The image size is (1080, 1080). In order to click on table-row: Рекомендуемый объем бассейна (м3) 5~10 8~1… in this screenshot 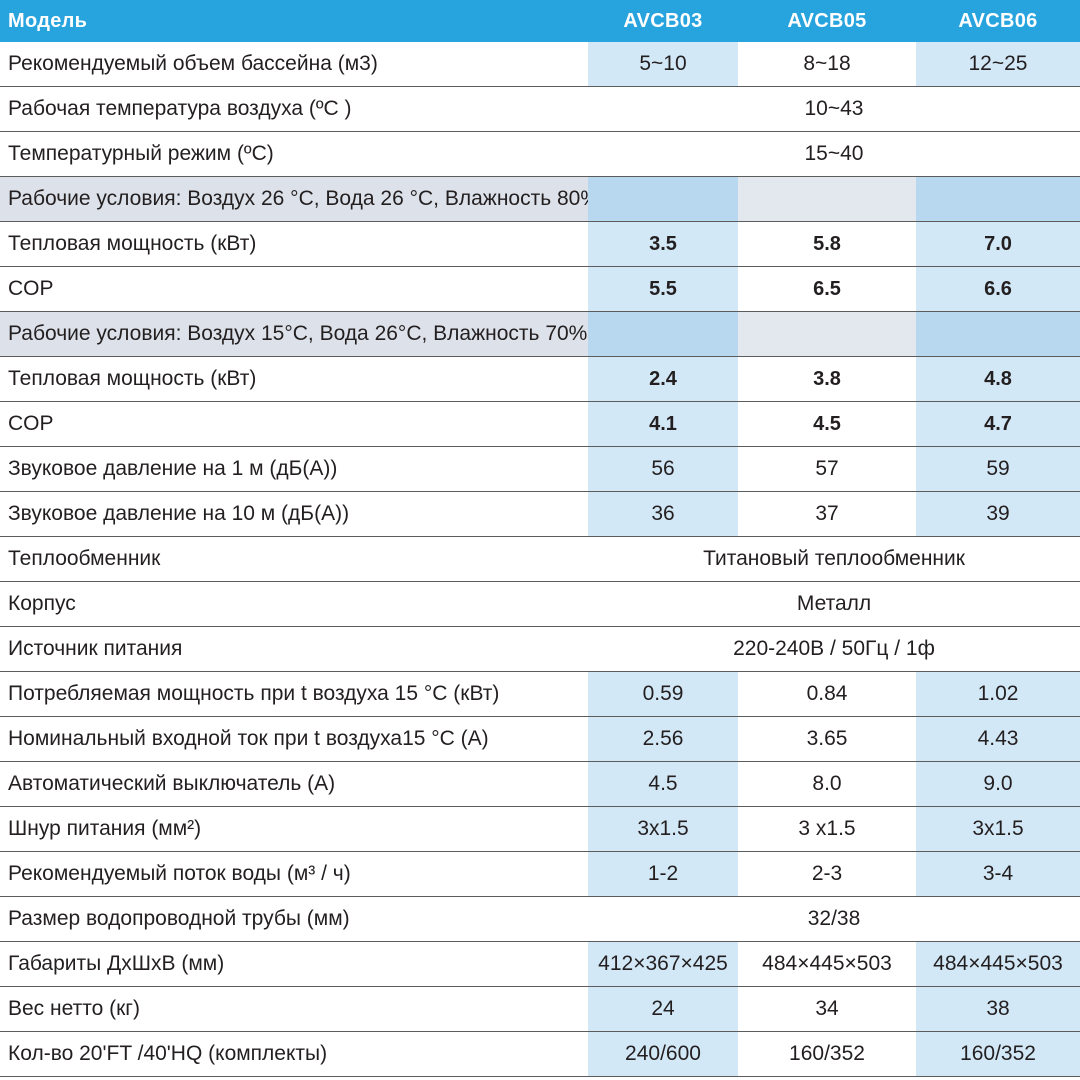, I will do `click(540, 64)`.